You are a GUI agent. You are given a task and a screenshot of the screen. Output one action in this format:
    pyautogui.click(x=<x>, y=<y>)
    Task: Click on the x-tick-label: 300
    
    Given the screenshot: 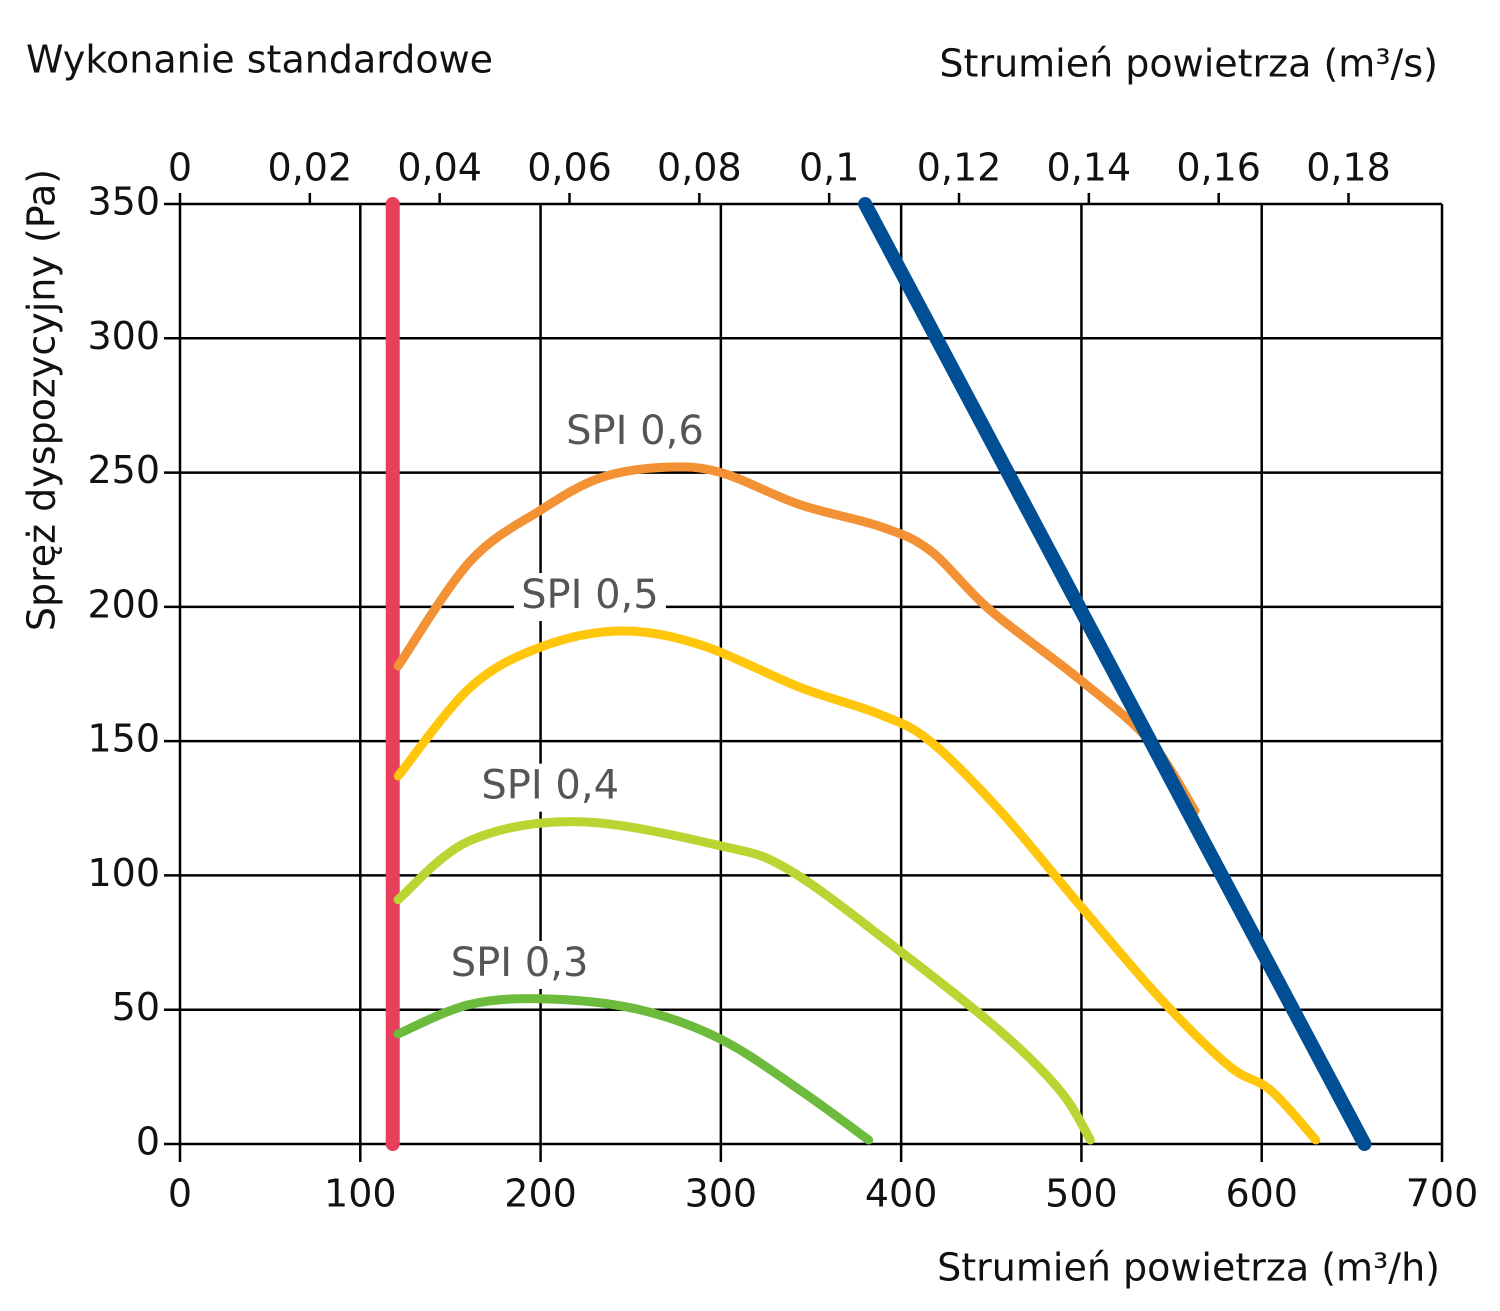 What is the action you would take?
    pyautogui.click(x=721, y=1194)
    